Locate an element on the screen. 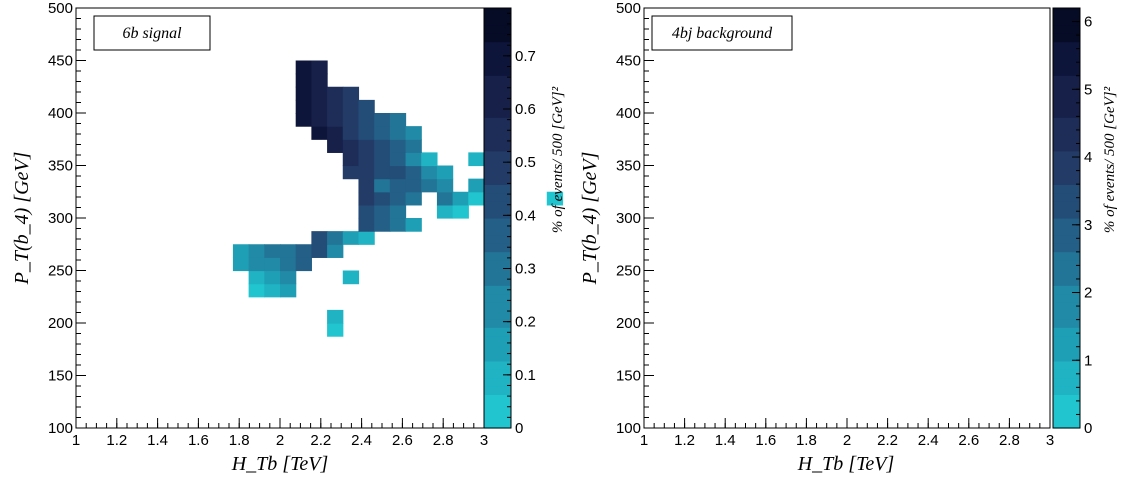  y-tick-label: 450 is located at coordinates (628, 61).